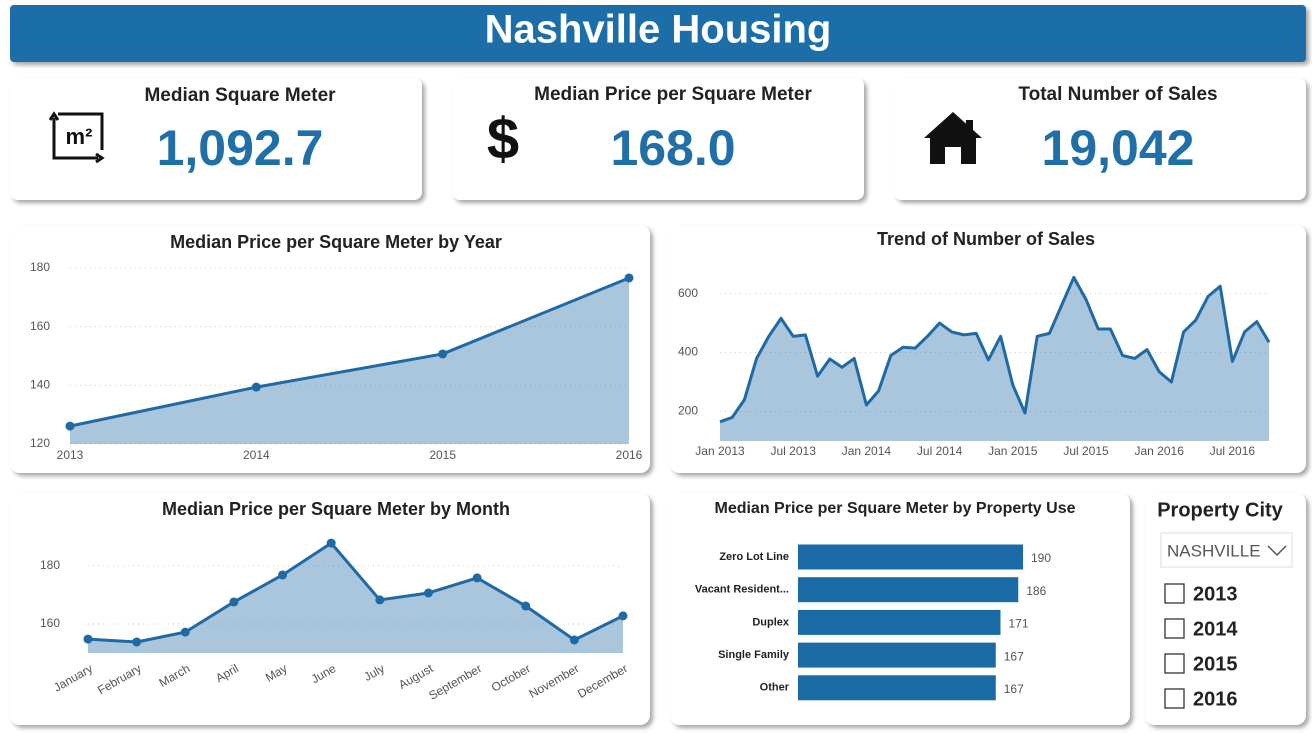 The height and width of the screenshot is (733, 1312). I want to click on value-label: 186, so click(1036, 591).